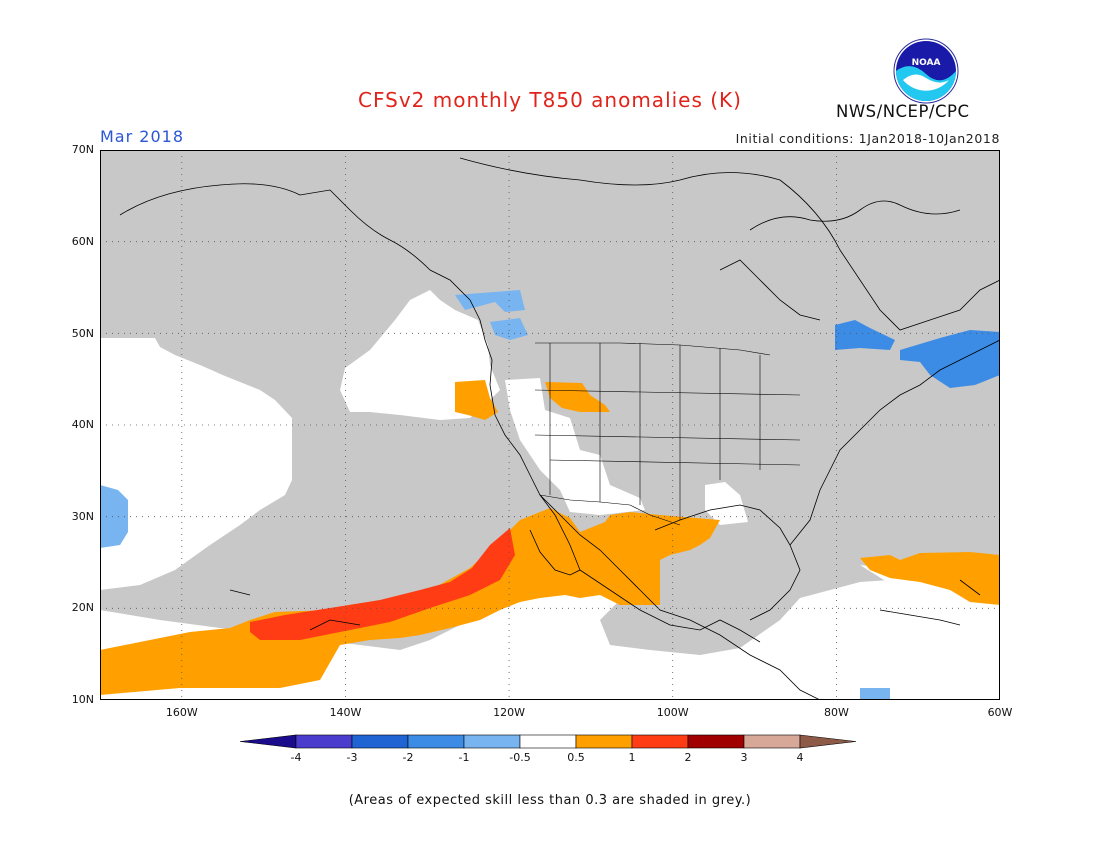 The height and width of the screenshot is (850, 1100). I want to click on lon-label-100w: 100W, so click(672, 712).